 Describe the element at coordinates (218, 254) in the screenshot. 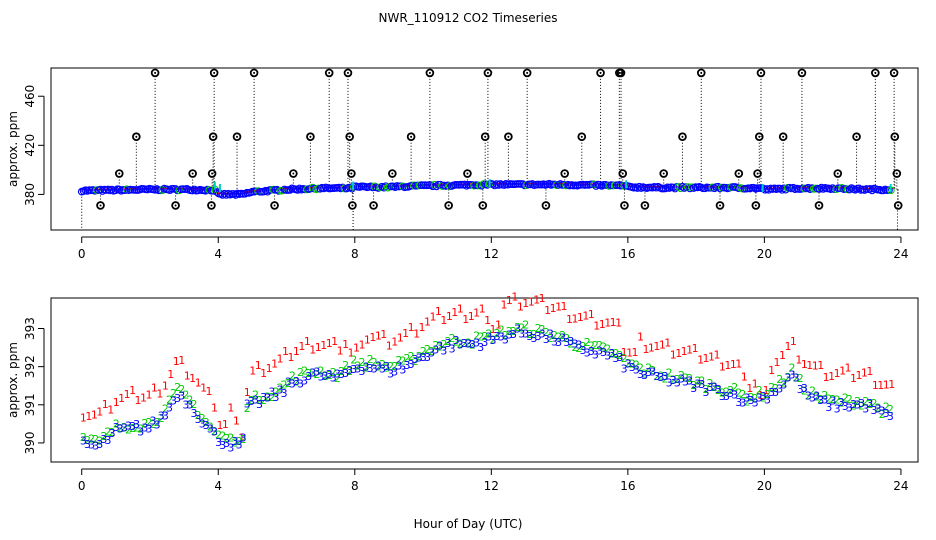

I see `x-tick-label: 4` at that location.